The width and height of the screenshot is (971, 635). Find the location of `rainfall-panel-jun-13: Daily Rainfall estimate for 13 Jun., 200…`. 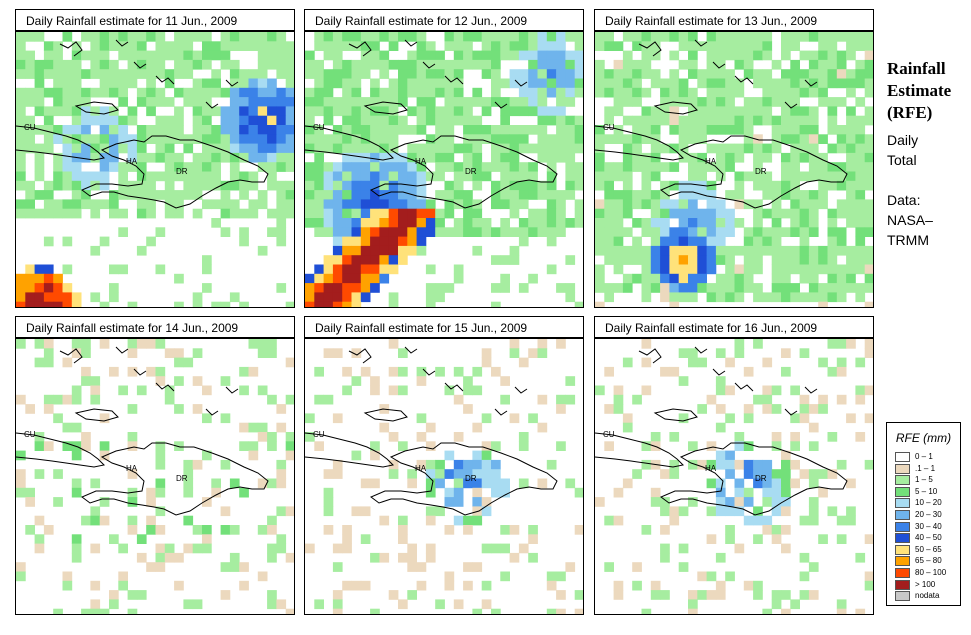

rainfall-panel-jun-13: Daily Rainfall estimate for 13 Jun., 200… is located at coordinates (734, 158).